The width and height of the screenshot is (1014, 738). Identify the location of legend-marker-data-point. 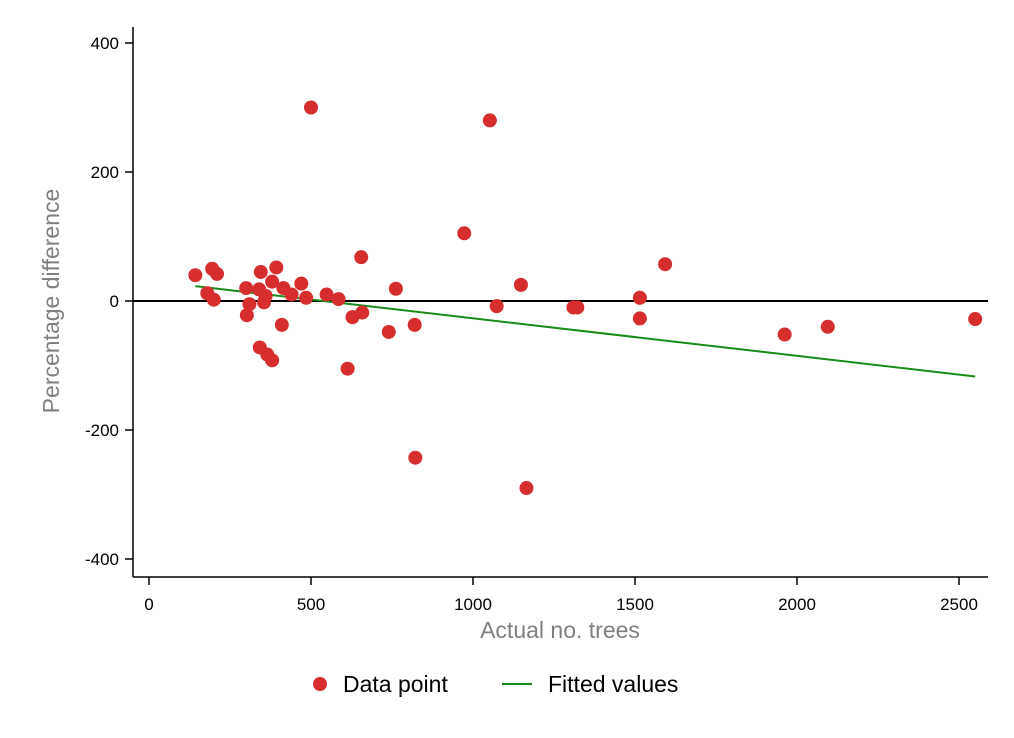
(320, 684).